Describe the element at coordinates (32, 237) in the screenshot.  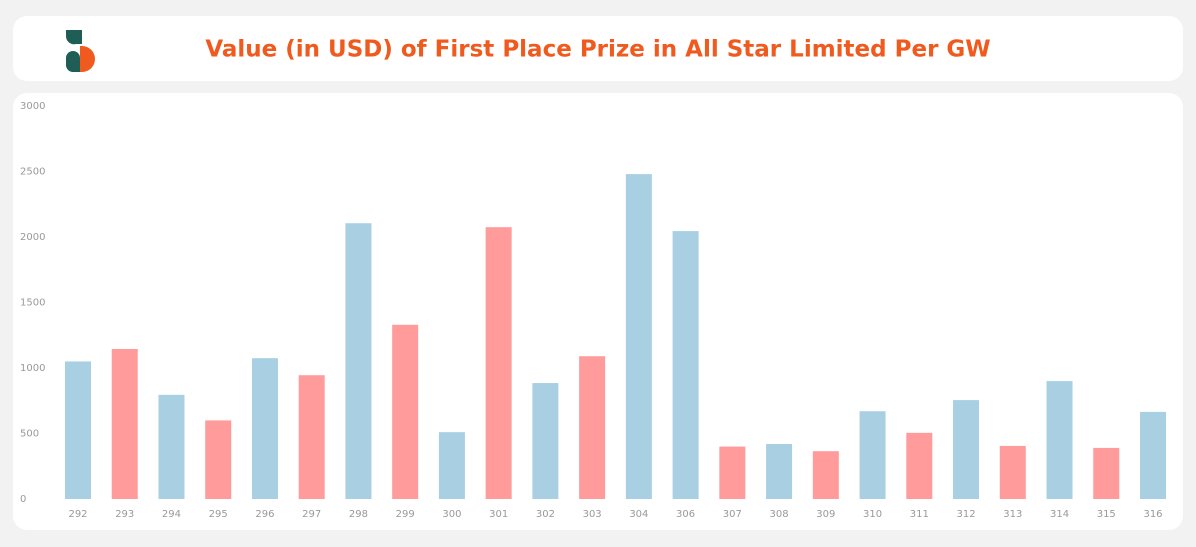
I see `y-tick-label: 2000` at that location.